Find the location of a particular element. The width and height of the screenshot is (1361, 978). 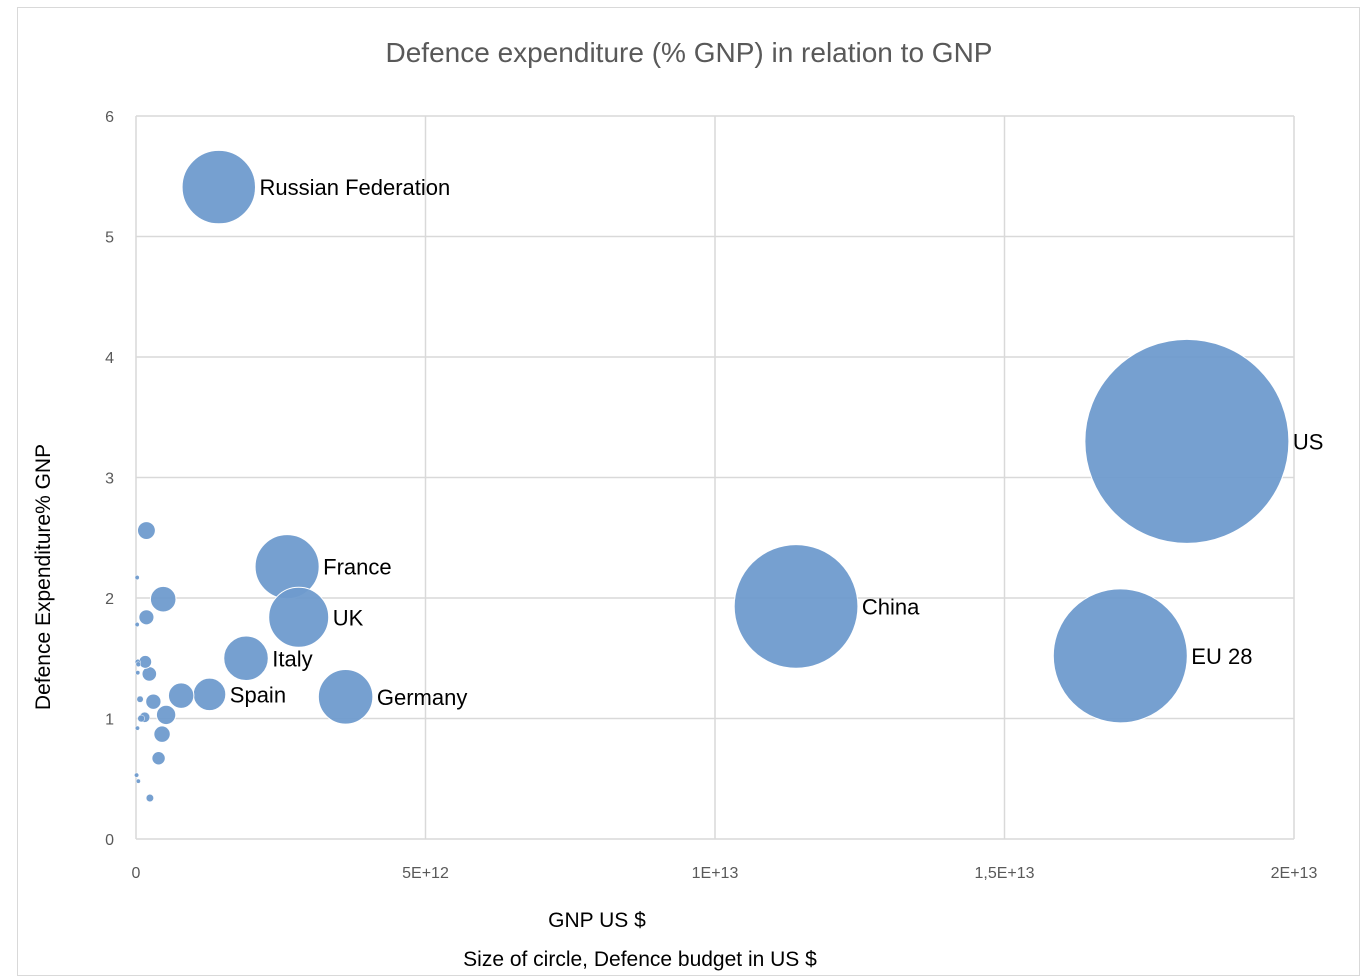

bubble-us is located at coordinates (1187, 441).